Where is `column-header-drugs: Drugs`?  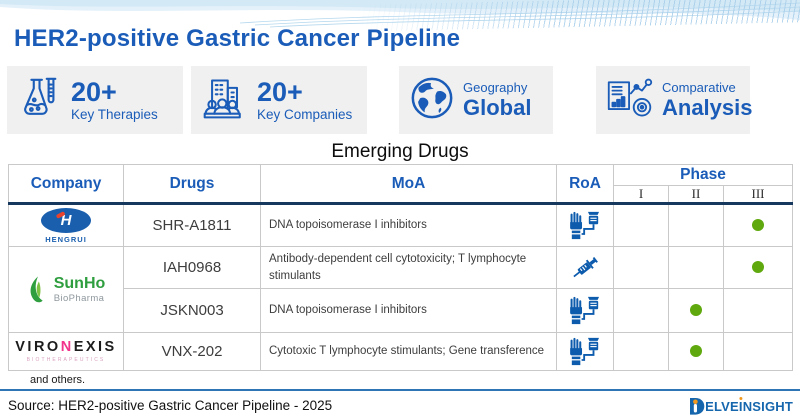
column-header-drugs: Drugs is located at coordinates (192, 184).